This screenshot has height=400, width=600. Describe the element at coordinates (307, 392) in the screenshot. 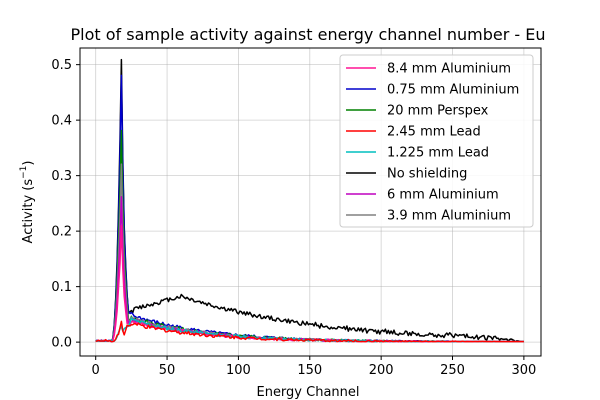

I see `x-axis-label: Energy Channel` at that location.